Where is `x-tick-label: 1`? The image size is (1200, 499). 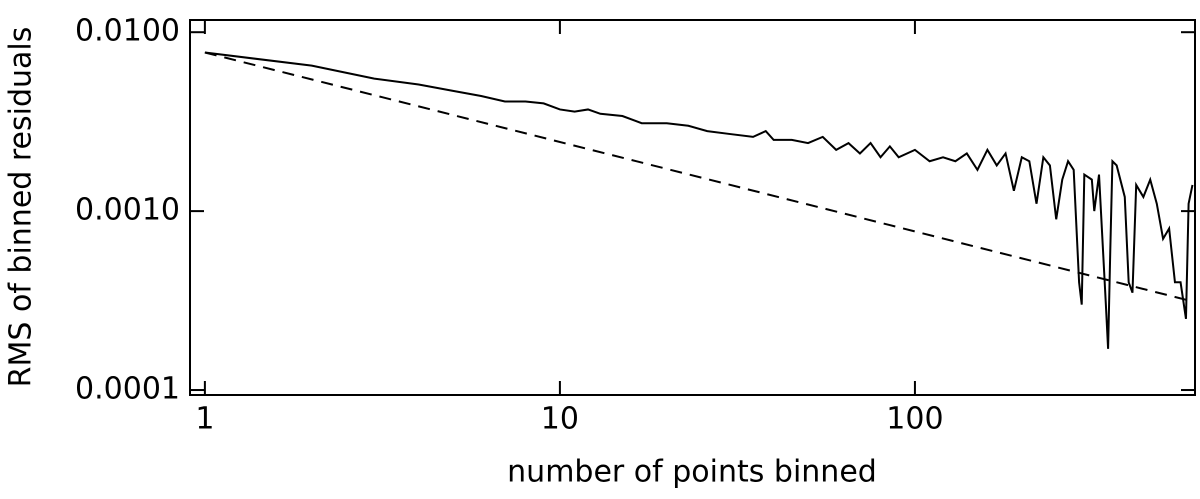
x-tick-label: 1 is located at coordinates (204, 419).